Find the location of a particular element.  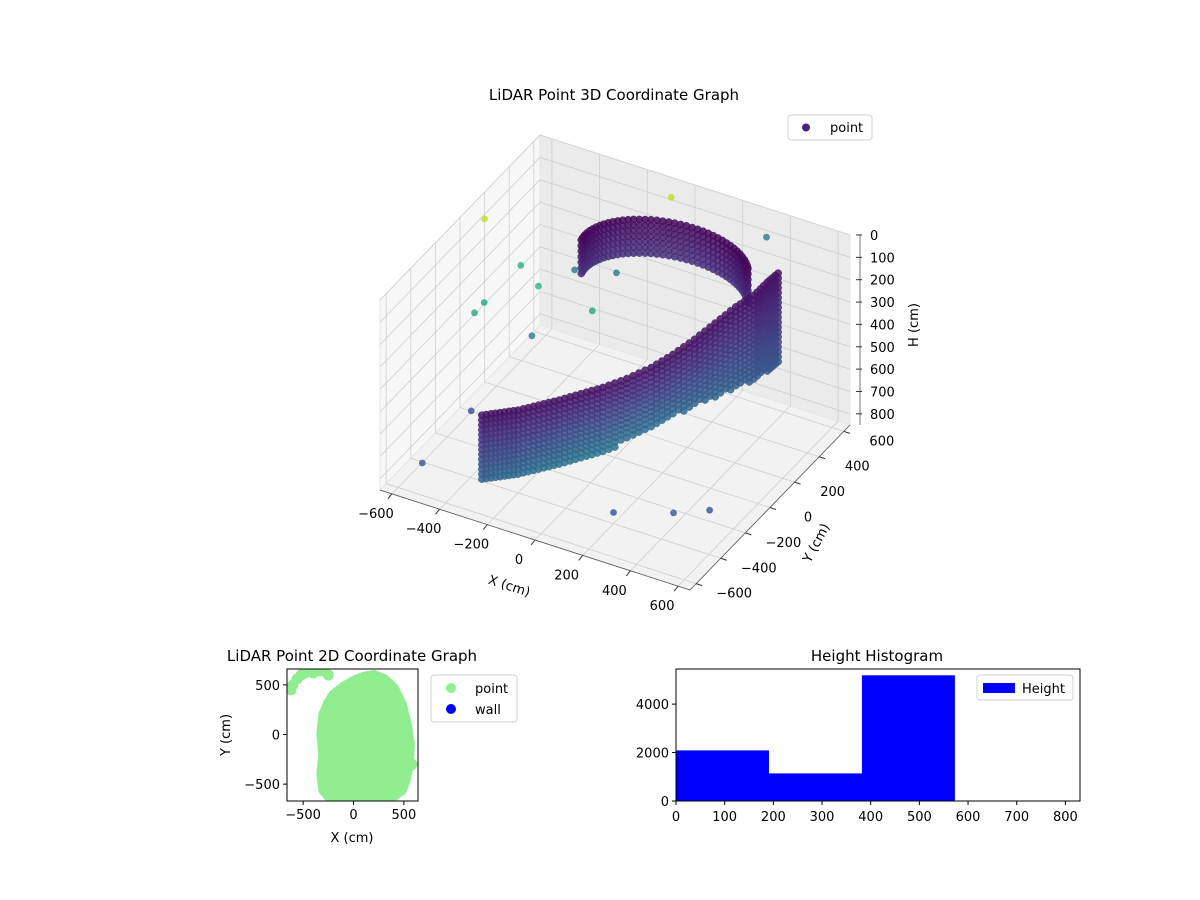

histogram-y-ticklabel: 0 is located at coordinates (665, 802).